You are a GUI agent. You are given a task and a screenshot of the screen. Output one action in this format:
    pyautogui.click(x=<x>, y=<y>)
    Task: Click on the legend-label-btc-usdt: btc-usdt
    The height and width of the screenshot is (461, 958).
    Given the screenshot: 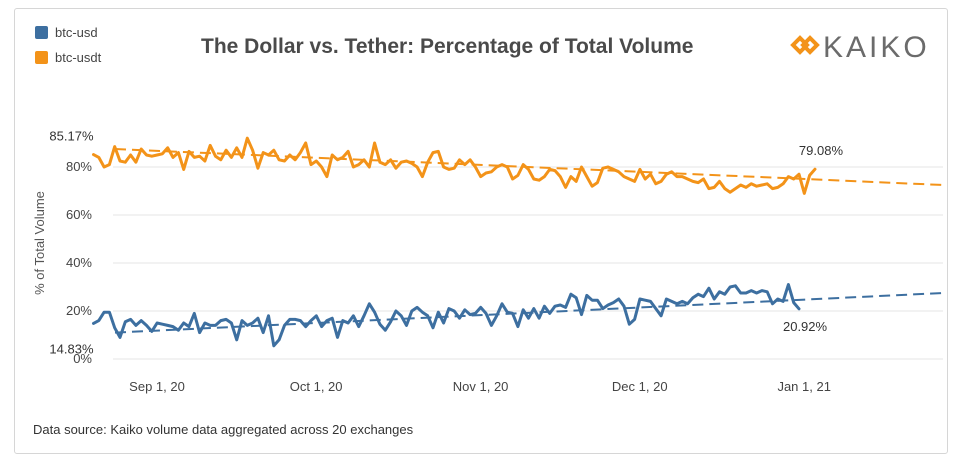 What is the action you would take?
    pyautogui.click(x=78, y=57)
    